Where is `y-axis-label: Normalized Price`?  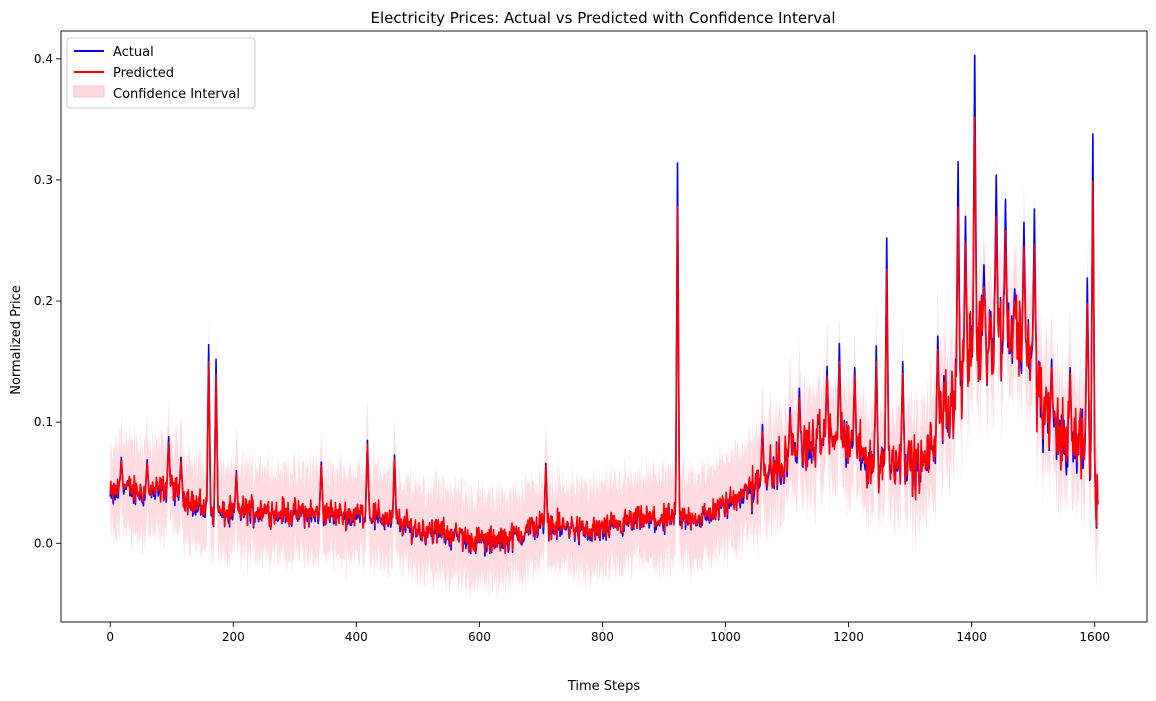 y-axis-label: Normalized Price is located at coordinates (16, 340).